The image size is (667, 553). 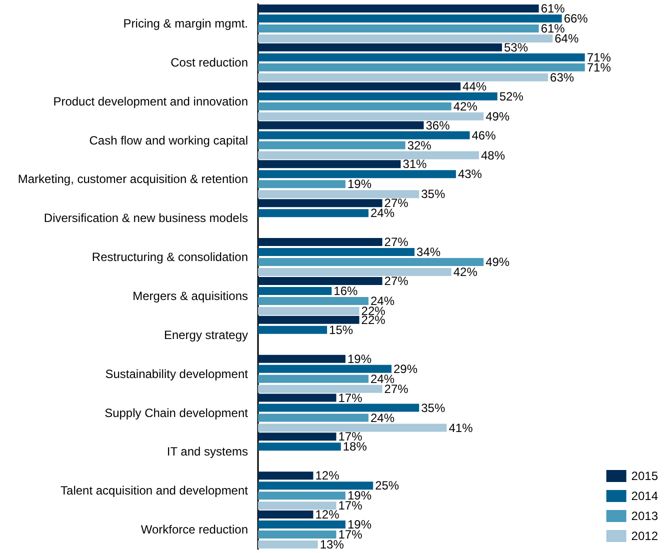 What do you see at coordinates (206, 335) in the screenshot?
I see `y-tick-label: Energy strategy` at bounding box center [206, 335].